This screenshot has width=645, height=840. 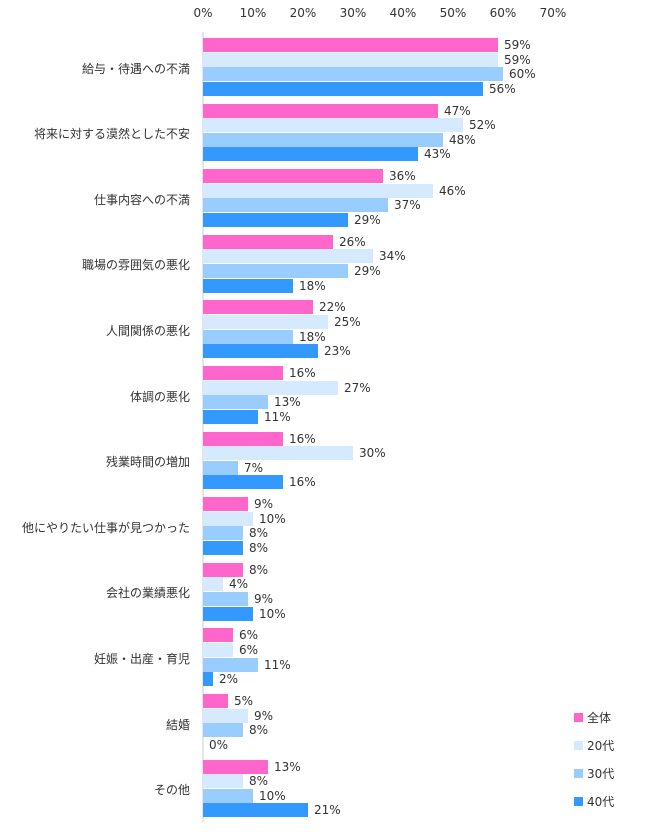 What do you see at coordinates (141, 658) in the screenshot?
I see `category-label: 妊娠・出産・育児` at bounding box center [141, 658].